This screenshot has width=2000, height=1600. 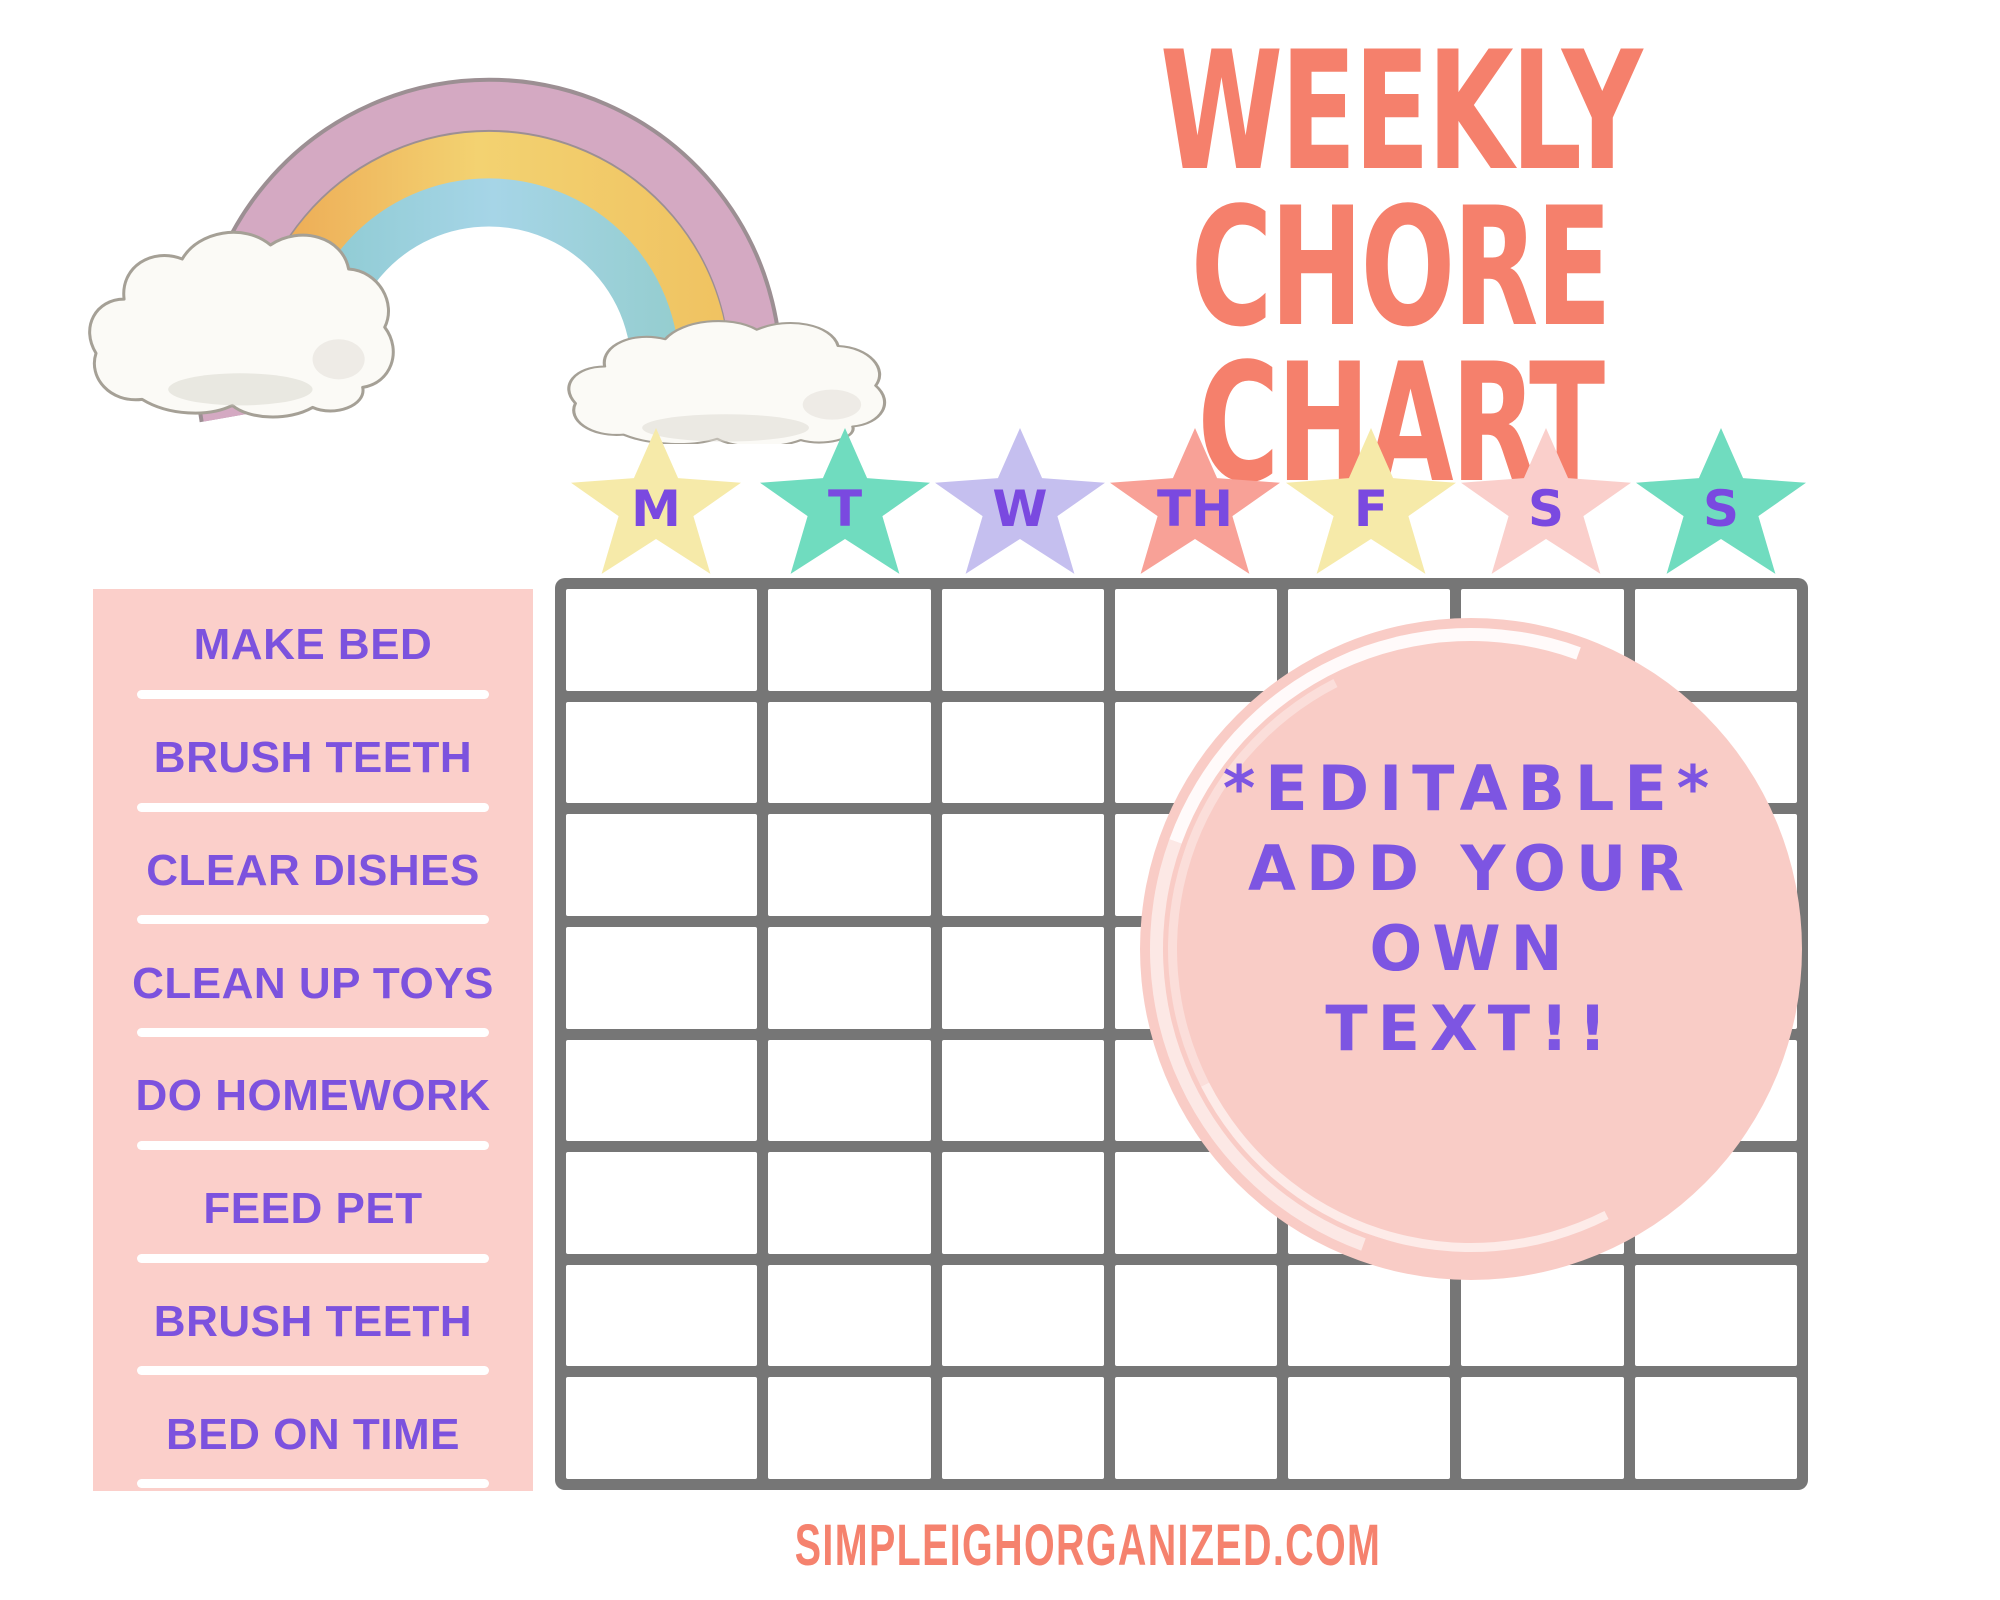 What do you see at coordinates (1471, 788) in the screenshot?
I see `badge-text-line: *EDITABLE*` at bounding box center [1471, 788].